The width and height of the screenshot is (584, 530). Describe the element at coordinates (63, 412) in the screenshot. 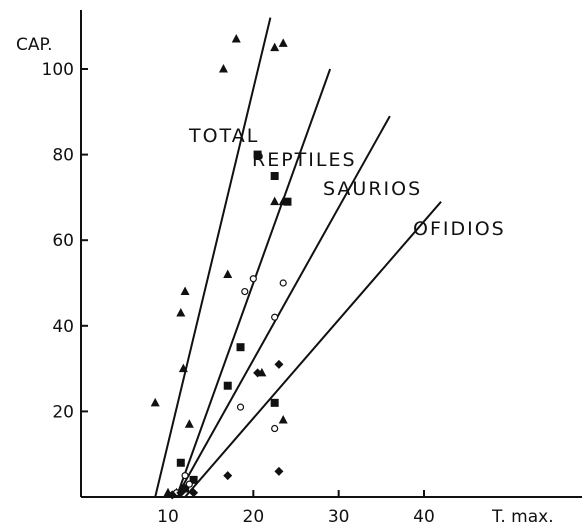

I see `y-tick-label: 20` at that location.